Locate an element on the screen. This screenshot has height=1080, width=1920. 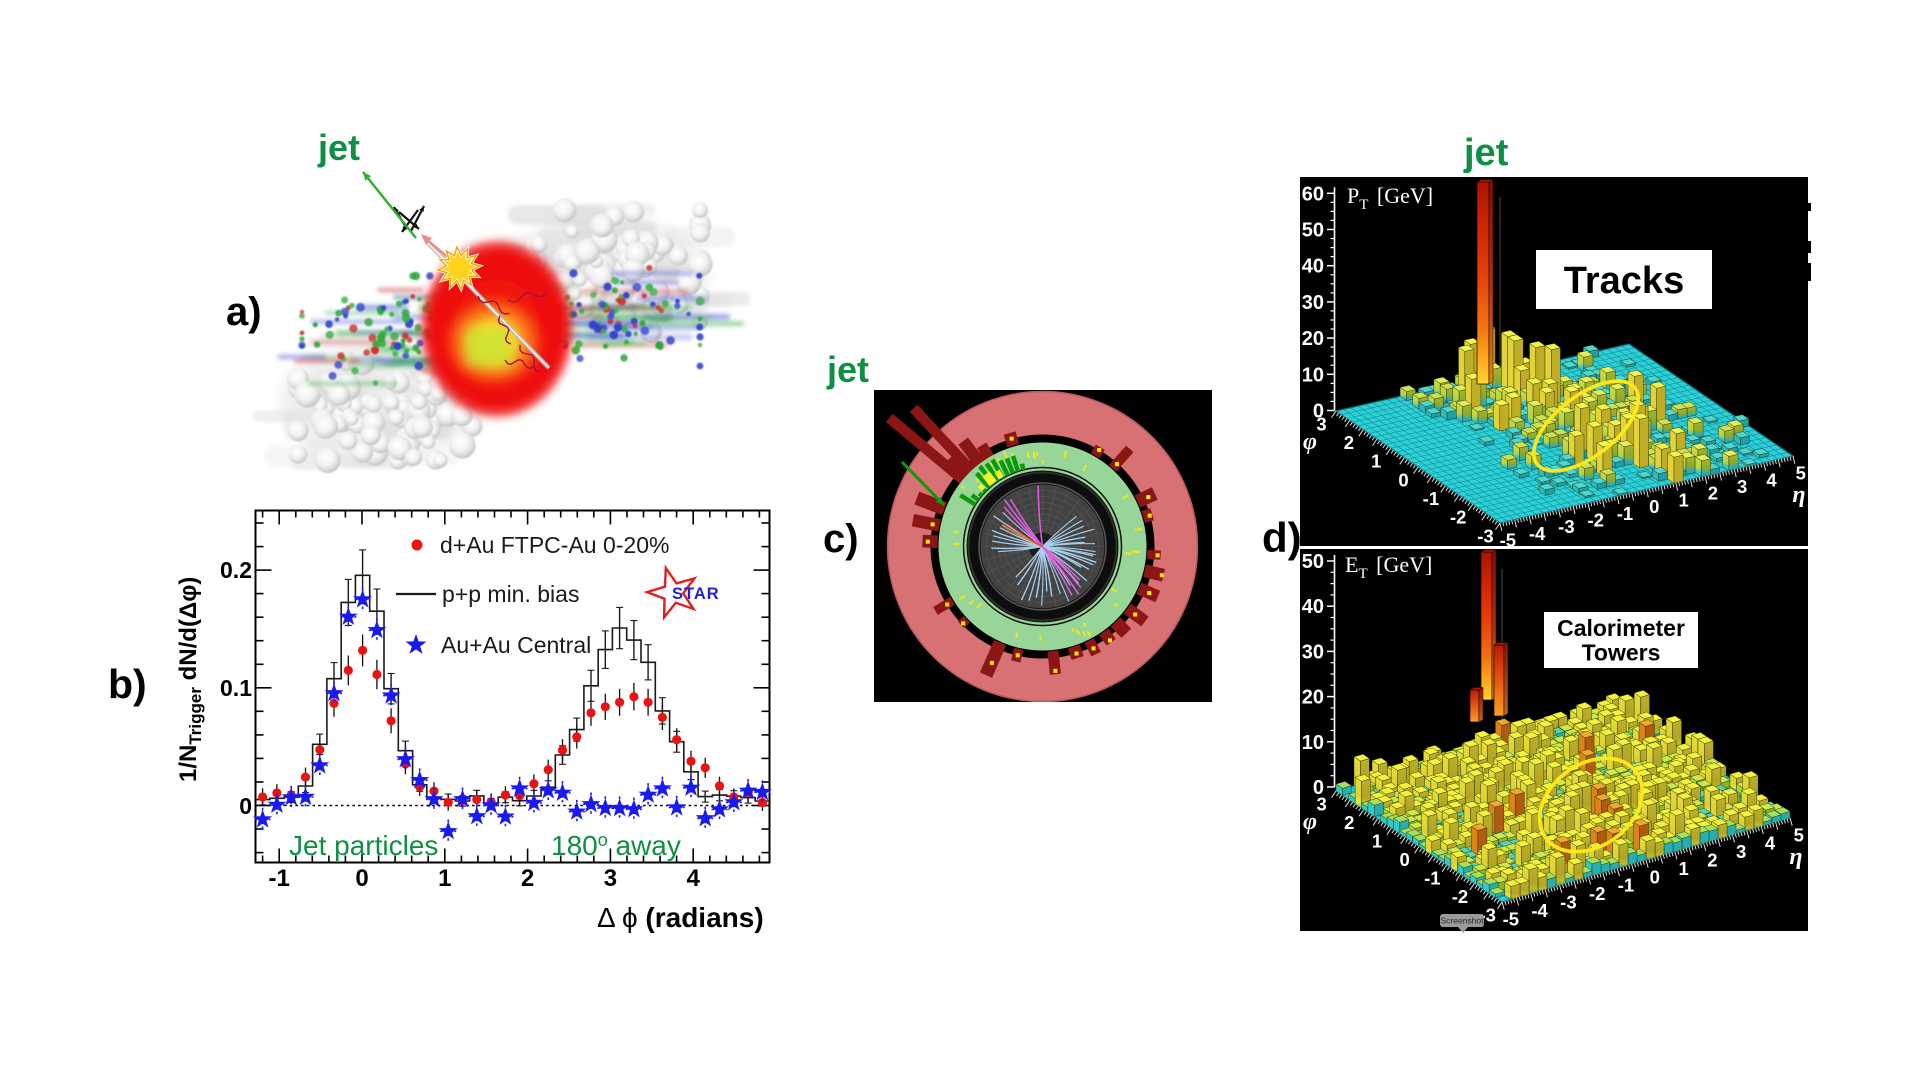
svg-text: 0.1 is located at coordinates (236, 688).